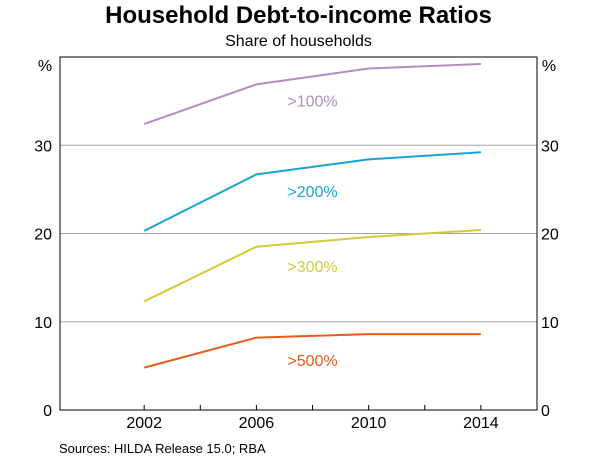  I want to click on source-note: Sources: HILDA Release 15.0; RBA, so click(162, 448).